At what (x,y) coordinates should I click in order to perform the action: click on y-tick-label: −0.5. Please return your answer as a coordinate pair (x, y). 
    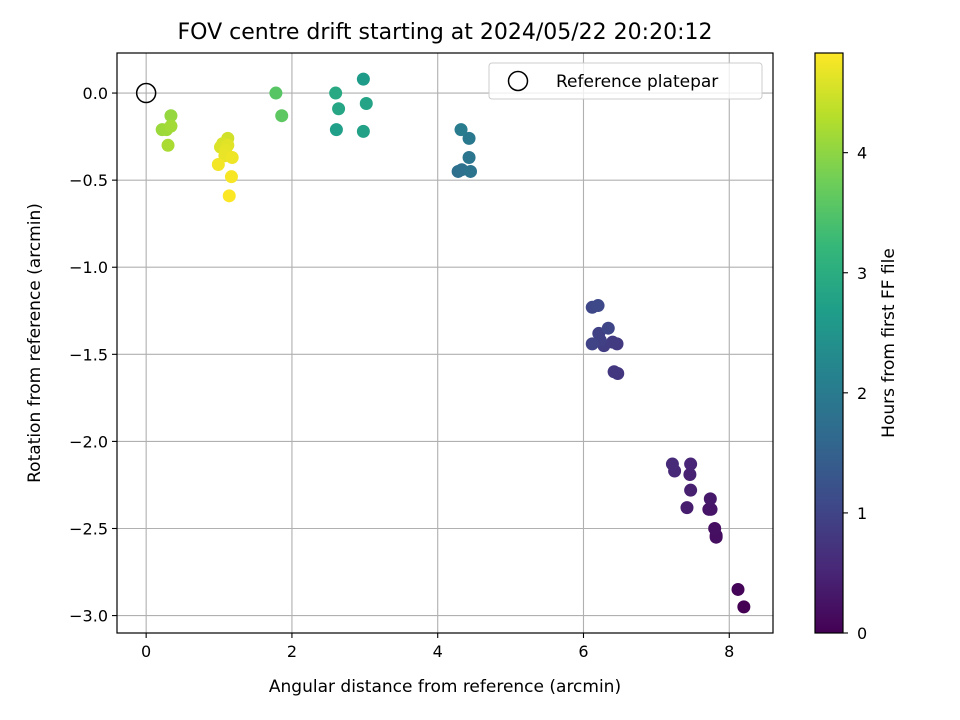
    Looking at the image, I should click on (88, 180).